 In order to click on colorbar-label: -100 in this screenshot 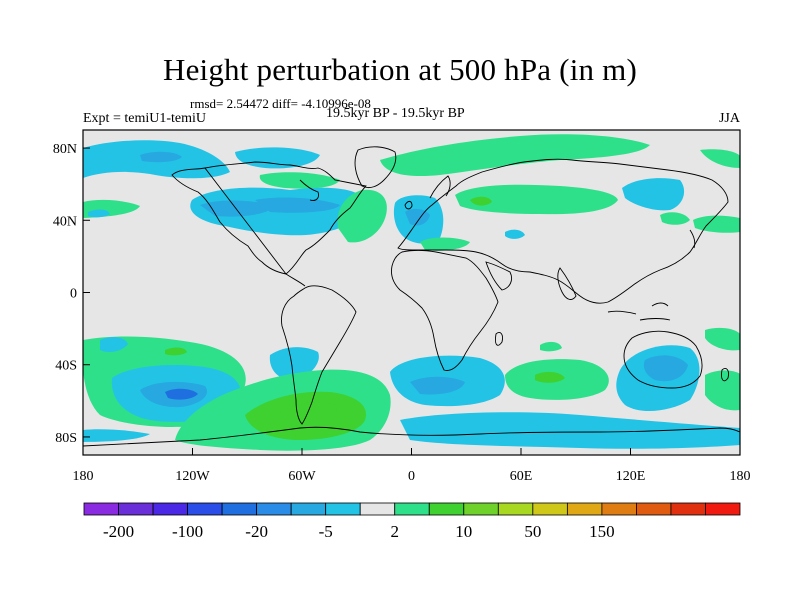, I will do `click(187, 531)`.